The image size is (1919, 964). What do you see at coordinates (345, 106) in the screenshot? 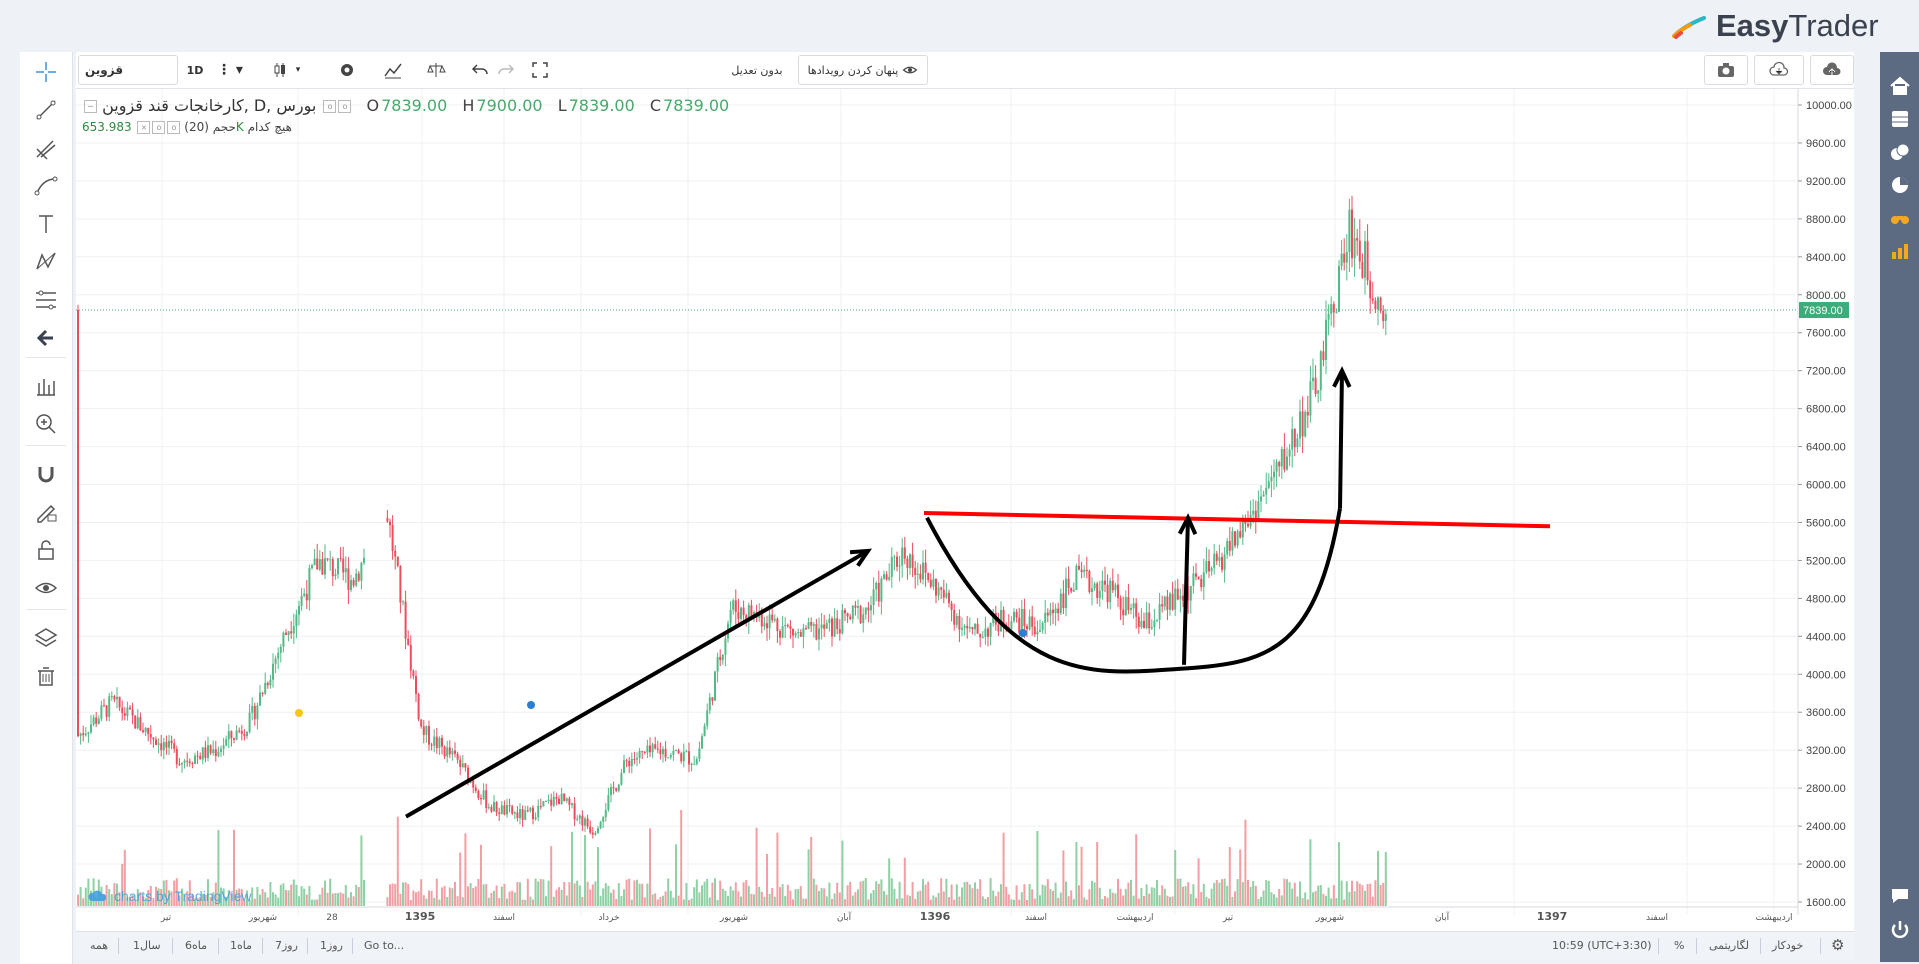
I see `legend-hide-icon: o` at bounding box center [345, 106].